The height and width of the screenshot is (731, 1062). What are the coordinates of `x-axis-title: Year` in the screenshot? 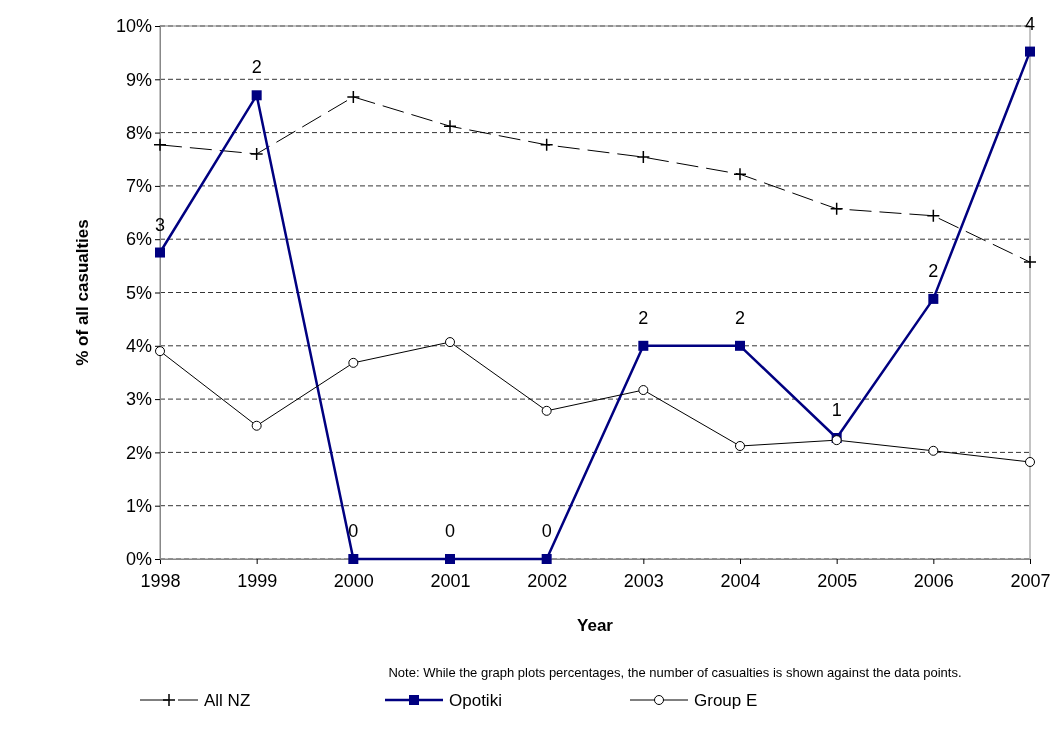 It's located at (595, 625).